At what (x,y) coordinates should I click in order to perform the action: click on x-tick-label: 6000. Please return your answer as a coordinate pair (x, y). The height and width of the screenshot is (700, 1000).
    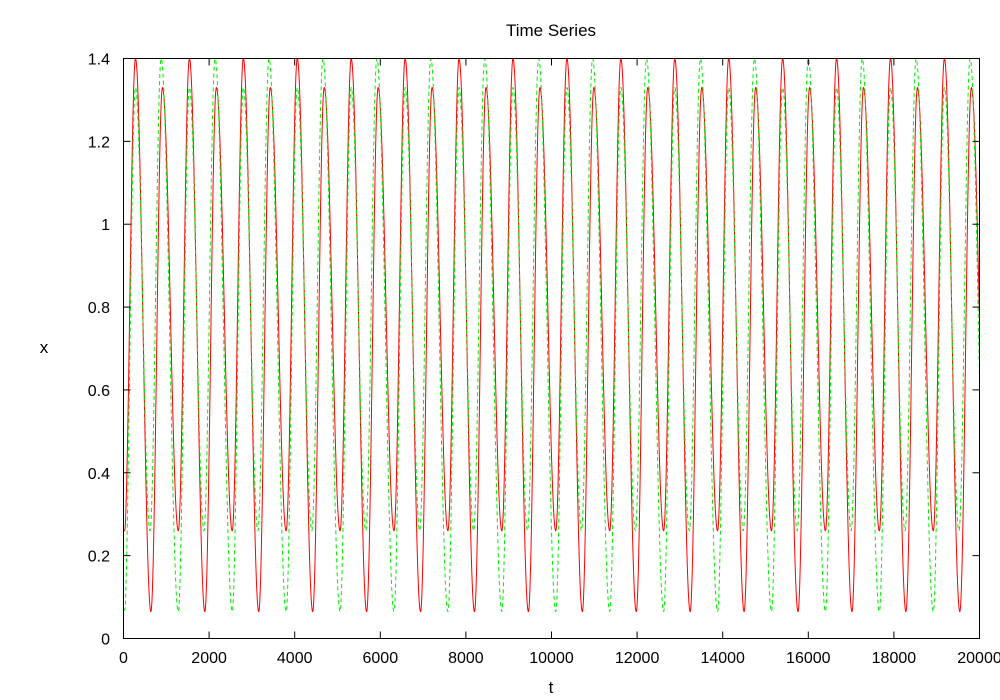
    Looking at the image, I should click on (381, 658).